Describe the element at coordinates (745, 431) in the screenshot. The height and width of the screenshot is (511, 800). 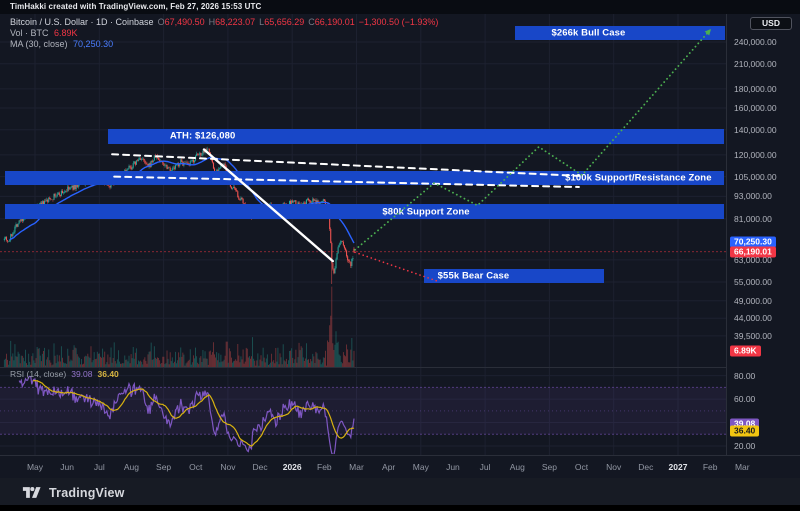
I see `rsi-ma-badge: 36.40` at that location.